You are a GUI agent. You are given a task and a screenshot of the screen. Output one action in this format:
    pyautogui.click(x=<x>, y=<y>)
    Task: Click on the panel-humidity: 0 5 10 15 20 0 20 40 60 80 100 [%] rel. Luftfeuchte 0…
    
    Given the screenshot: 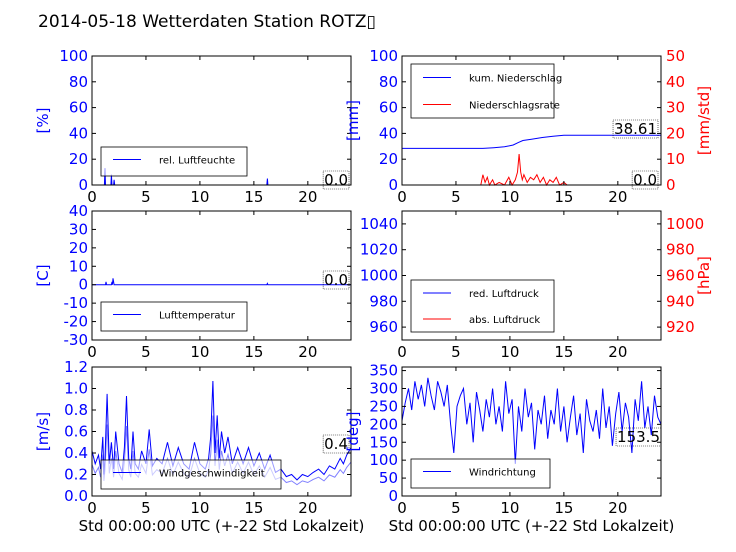 What is the action you would take?
    pyautogui.click(x=193, y=126)
    